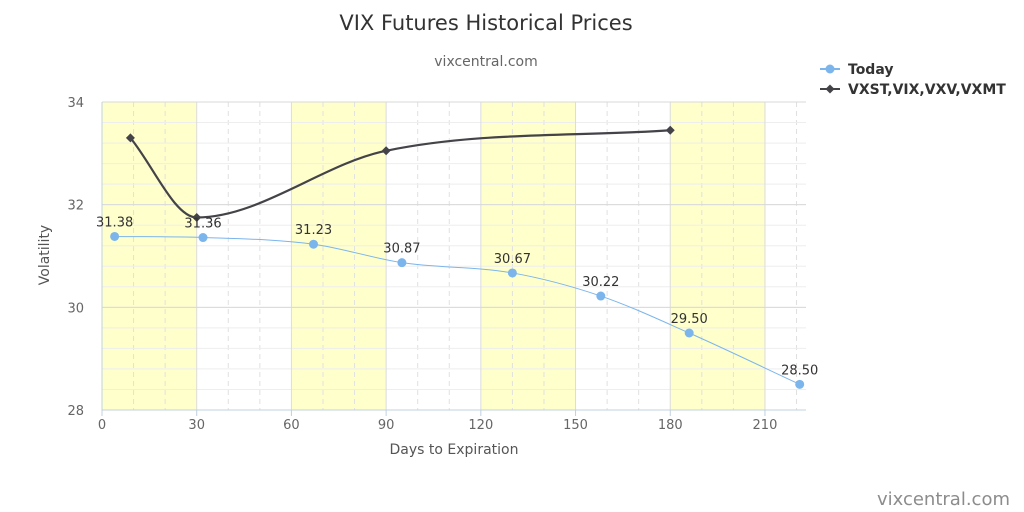 The height and width of the screenshot is (512, 1024). What do you see at coordinates (799, 370) in the screenshot?
I see `data-label: 28.50` at bounding box center [799, 370].